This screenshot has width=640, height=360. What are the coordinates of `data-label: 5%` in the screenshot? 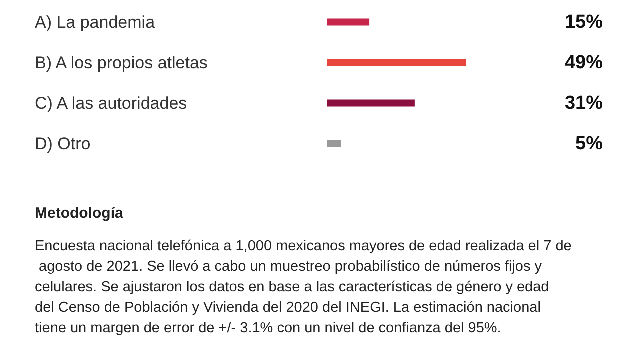 It's located at (590, 143).